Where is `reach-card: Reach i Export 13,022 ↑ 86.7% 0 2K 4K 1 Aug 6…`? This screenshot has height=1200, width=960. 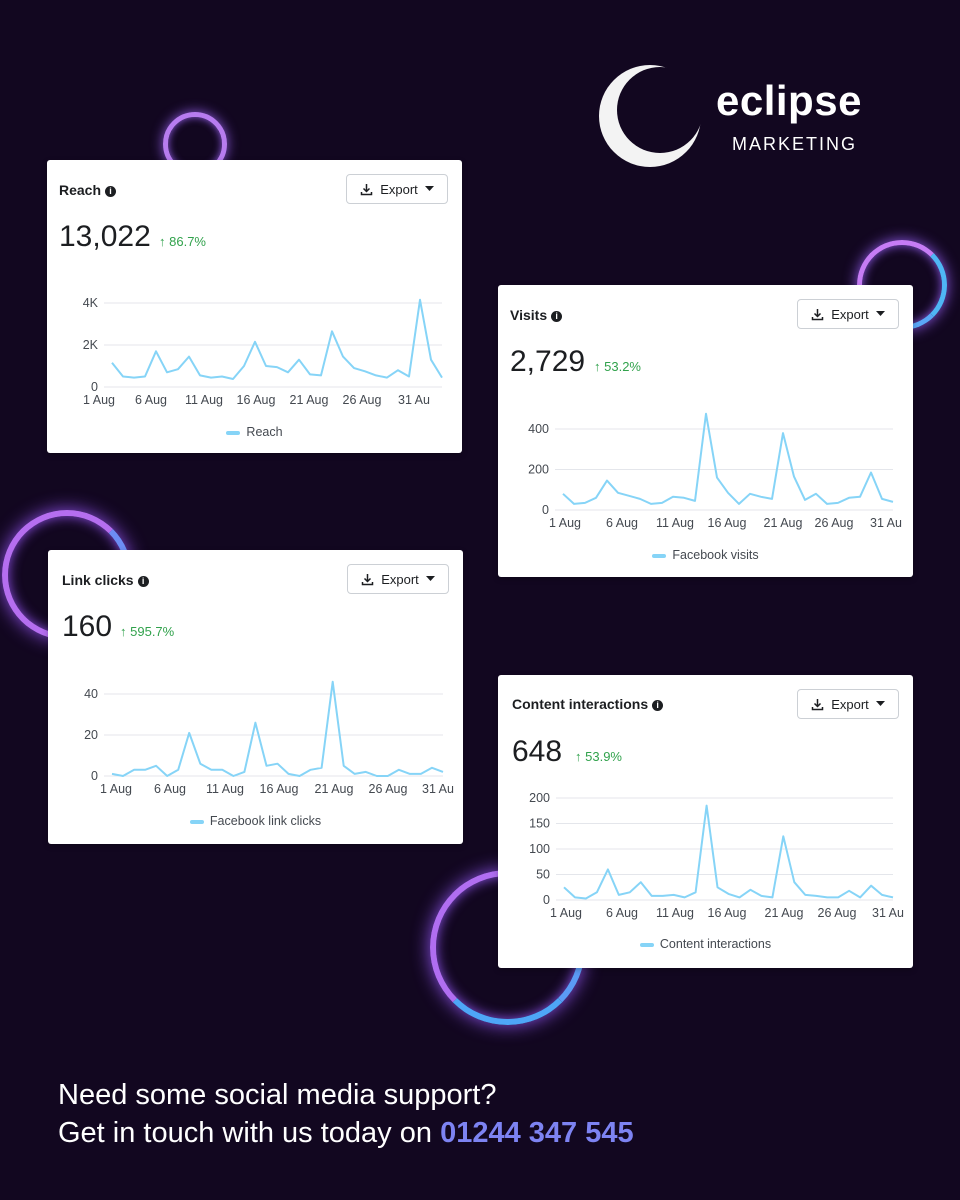 reach-card: Reach i Export 13,022 ↑ 86.7% 0 2K 4K 1 Aug 6… is located at coordinates (254, 306).